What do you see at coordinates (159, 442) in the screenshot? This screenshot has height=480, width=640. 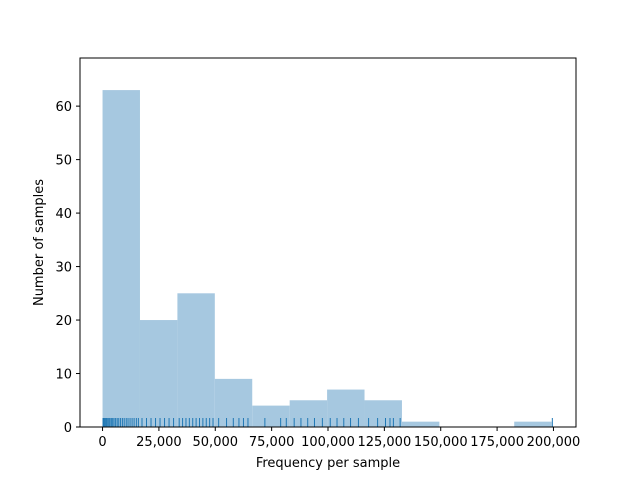 I see `x-tick-label-1: 25,000` at bounding box center [159, 442].